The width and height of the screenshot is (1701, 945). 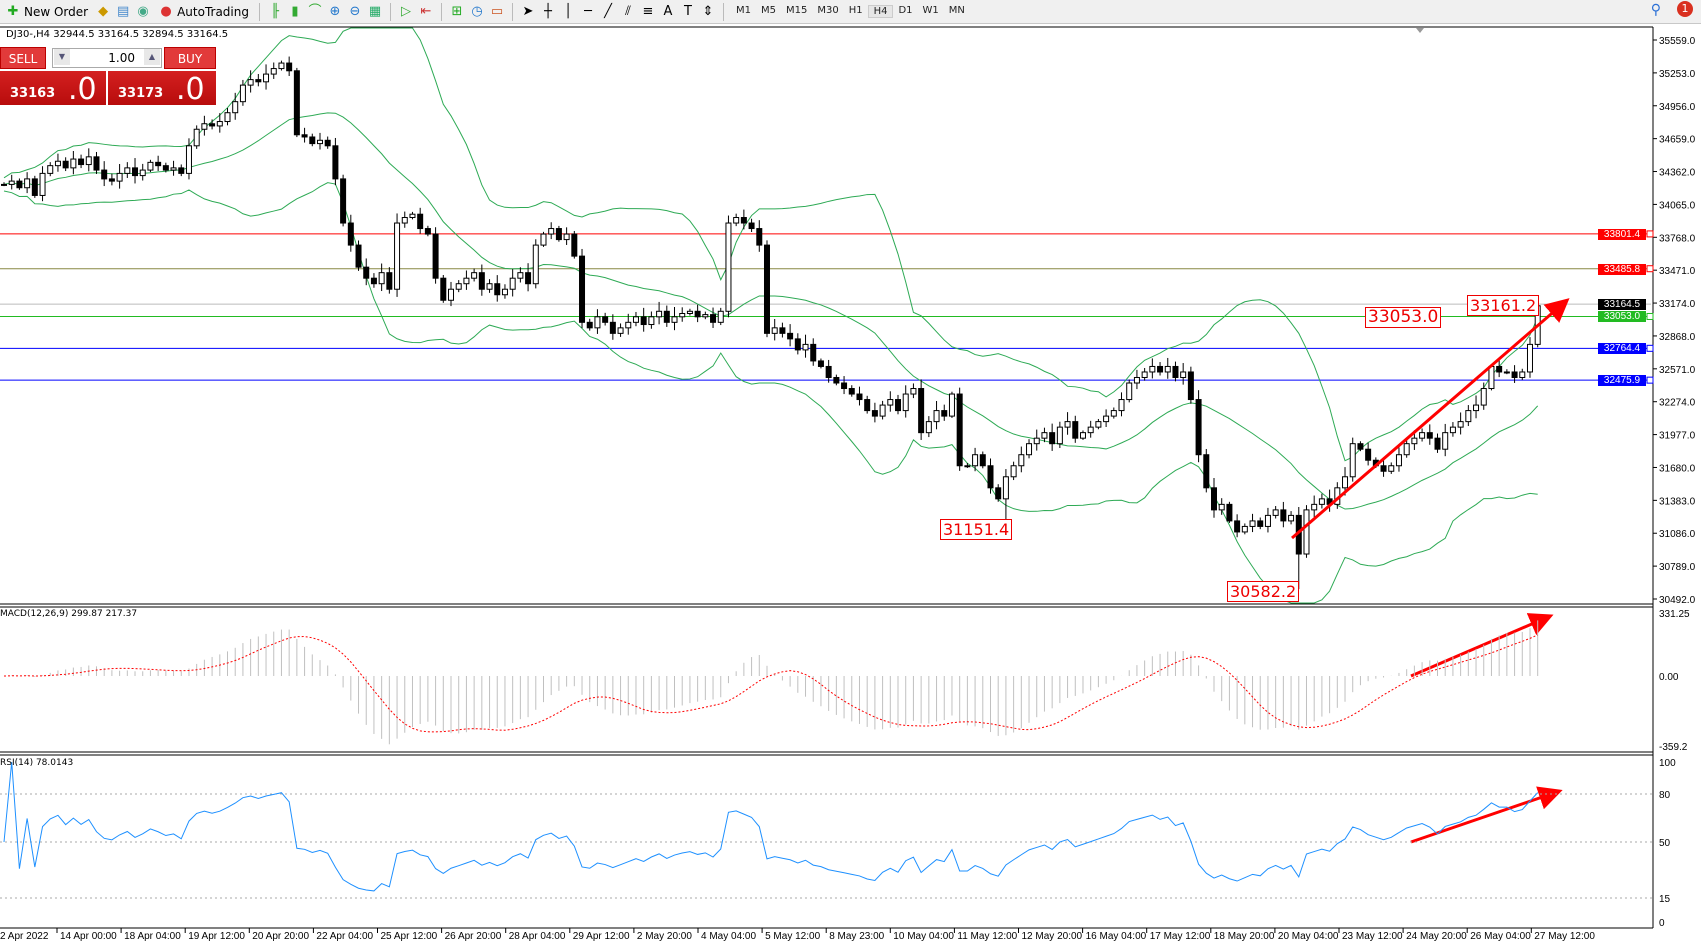 I want to click on horizontal-line-icon: ─, so click(x=588, y=11).